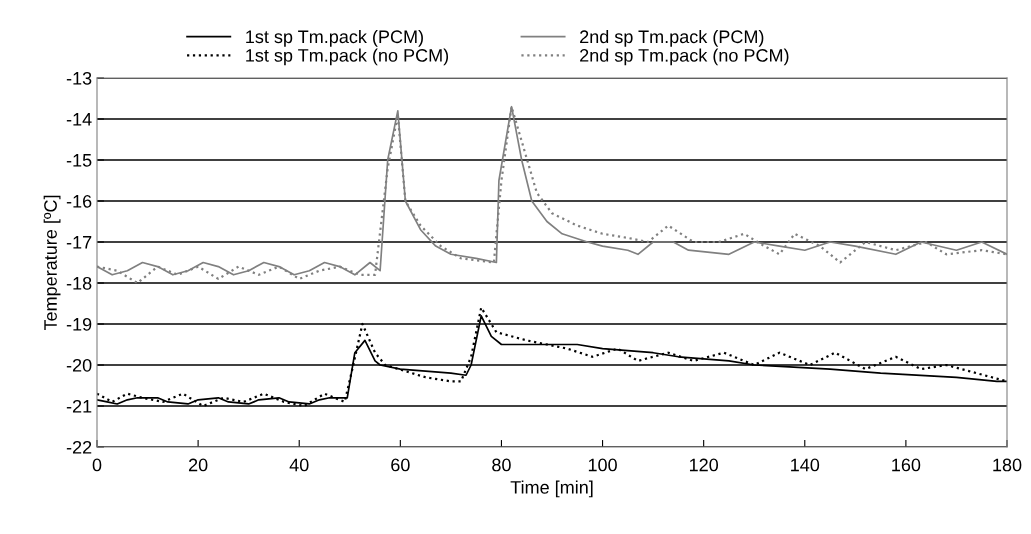 The height and width of the screenshot is (534, 1031). Describe the element at coordinates (97, 465) in the screenshot. I see `x-tick-label: 0` at that location.